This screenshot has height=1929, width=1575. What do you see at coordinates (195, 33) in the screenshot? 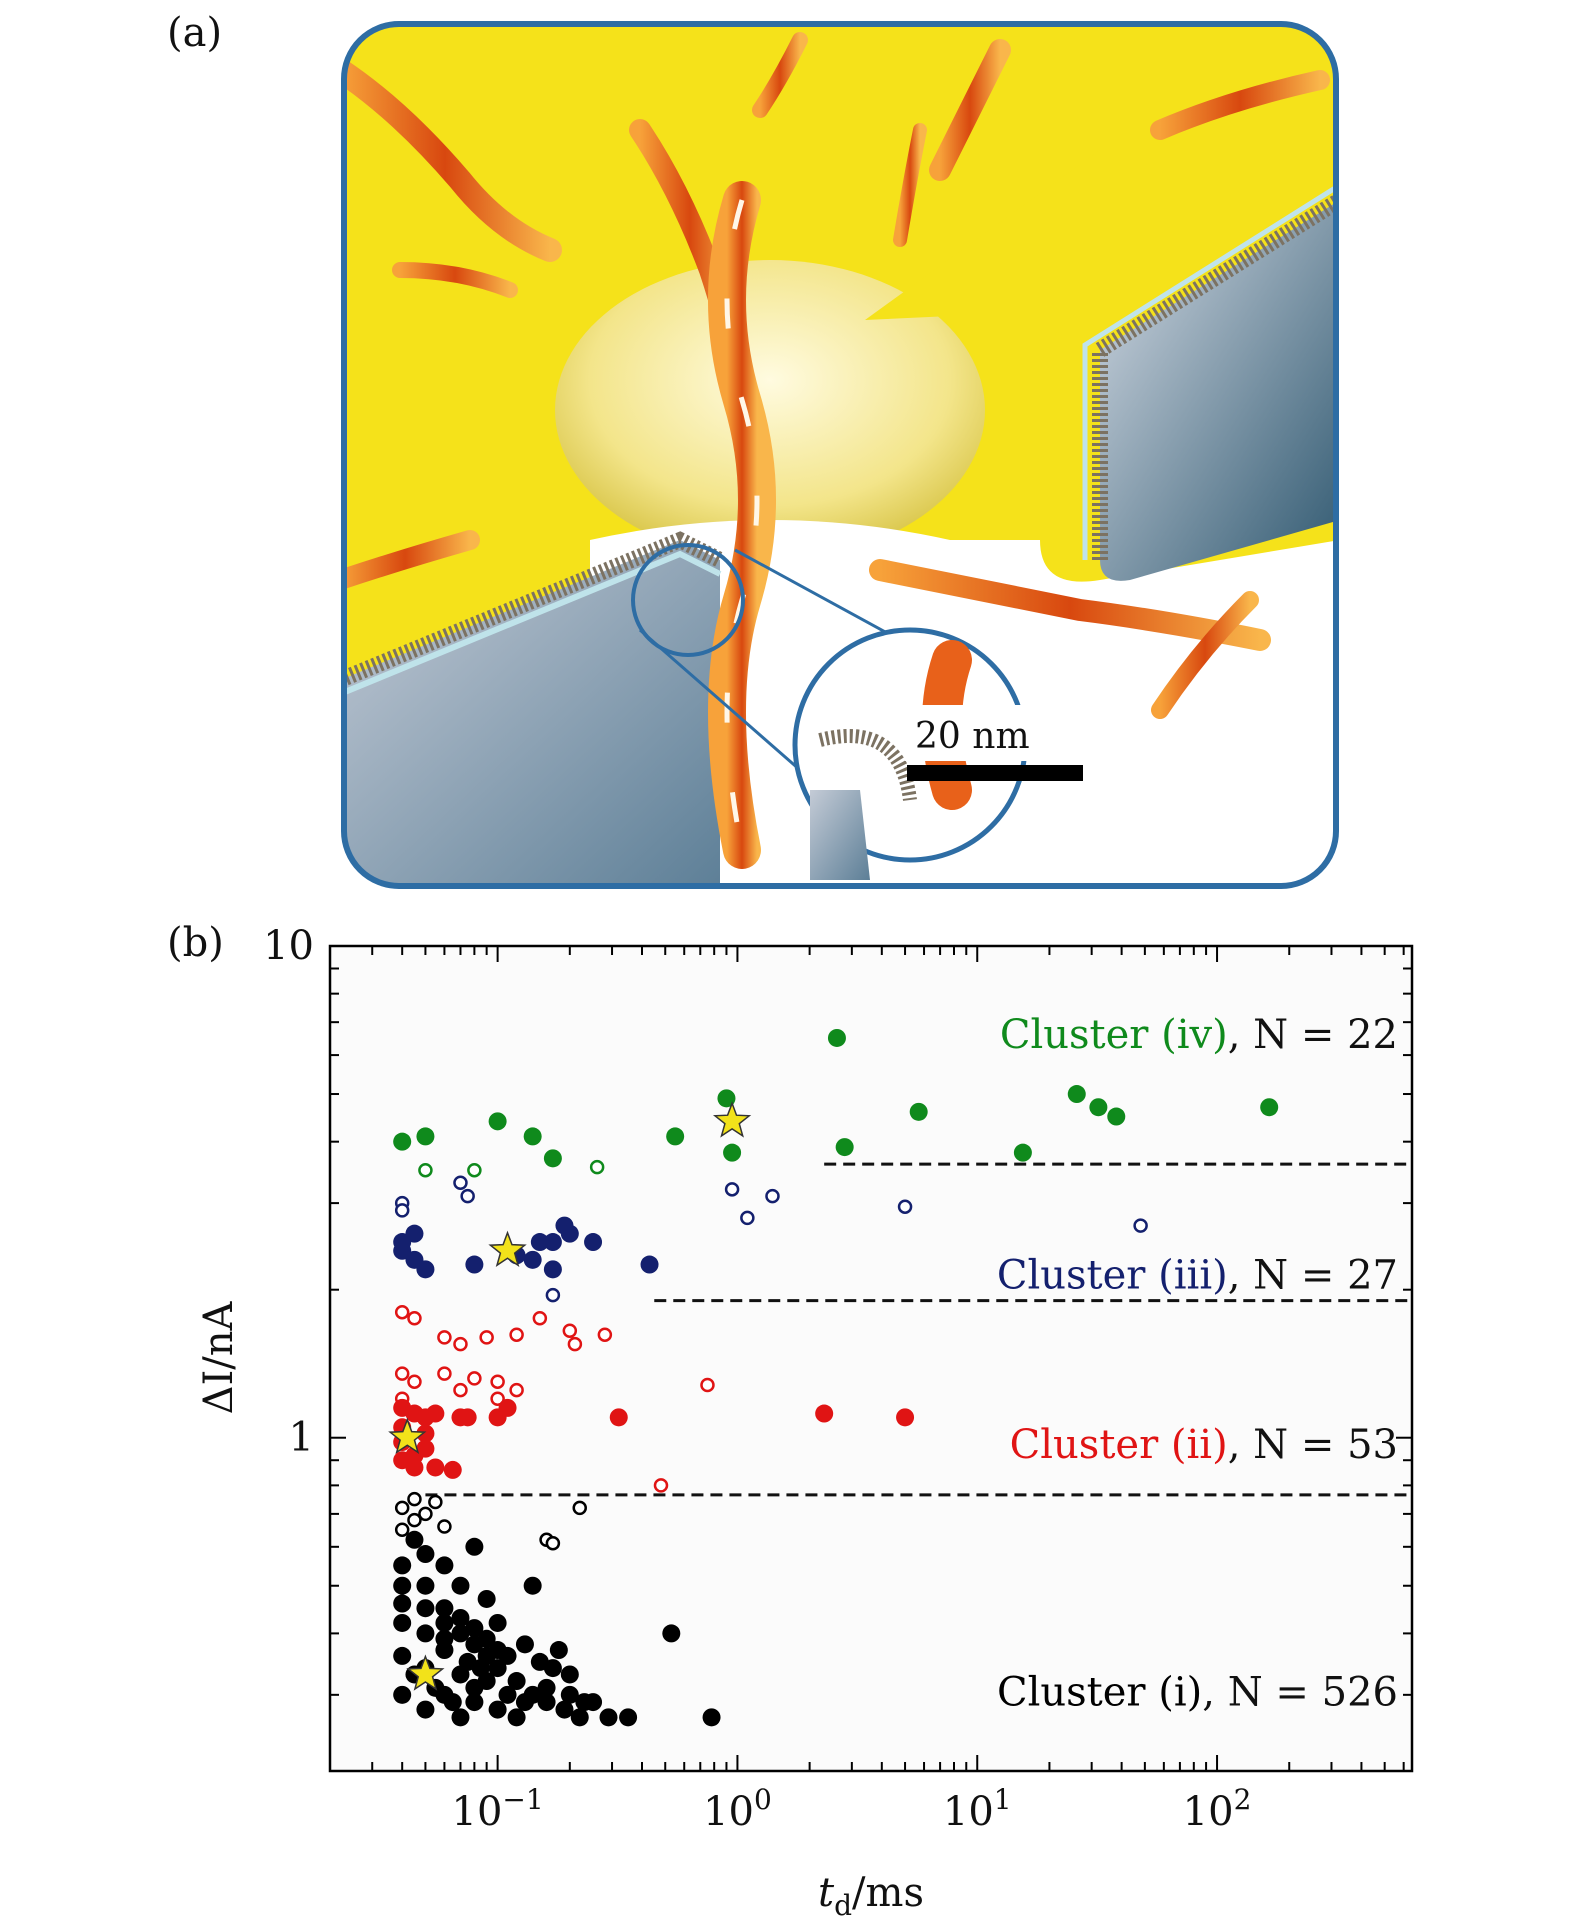
I see `panel-a-label: (a)` at bounding box center [195, 33].